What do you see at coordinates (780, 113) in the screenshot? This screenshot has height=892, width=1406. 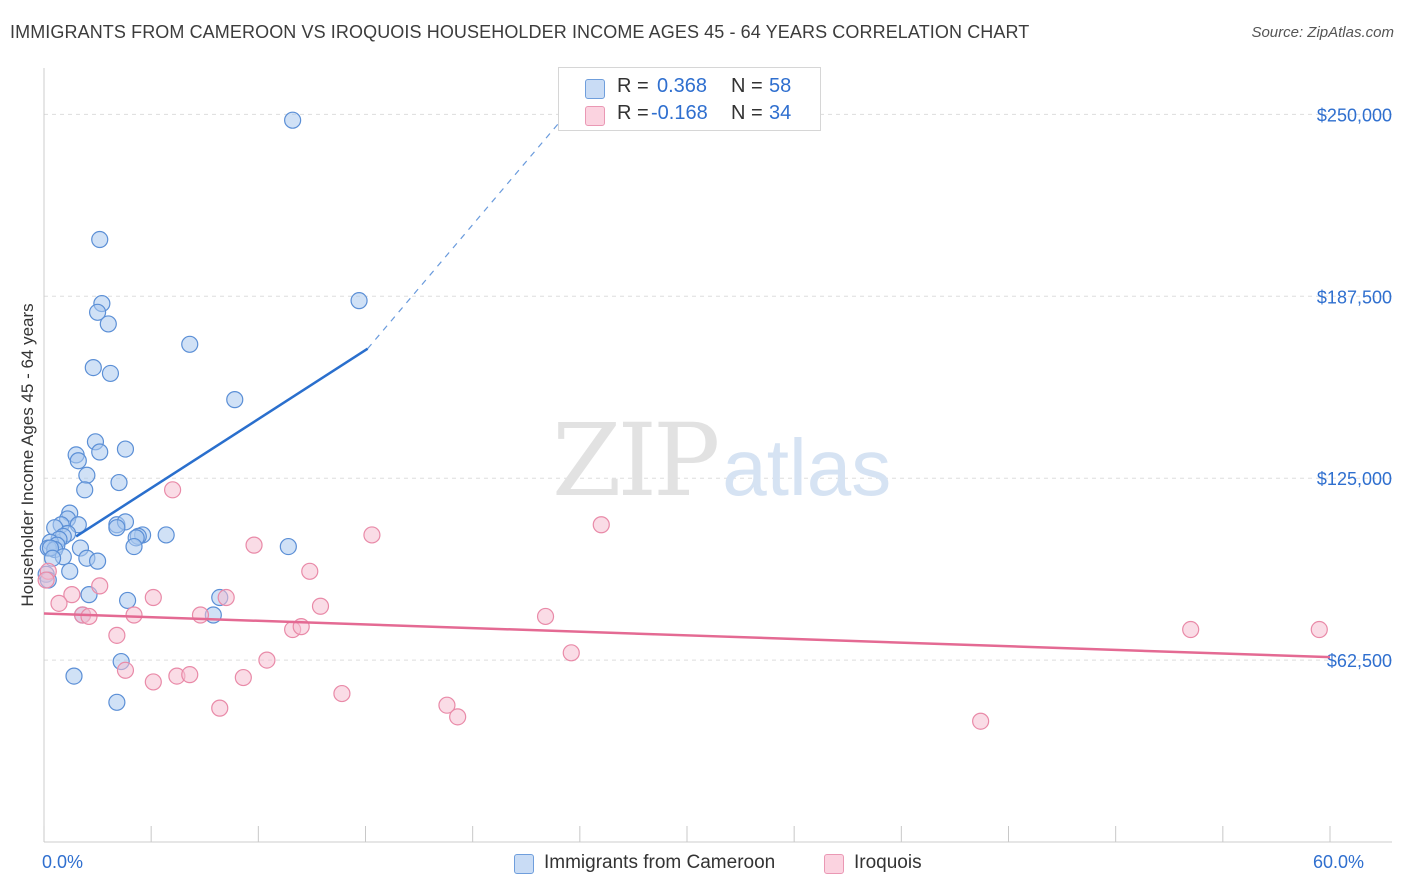 I see `legend-n-value: 34` at bounding box center [780, 113].